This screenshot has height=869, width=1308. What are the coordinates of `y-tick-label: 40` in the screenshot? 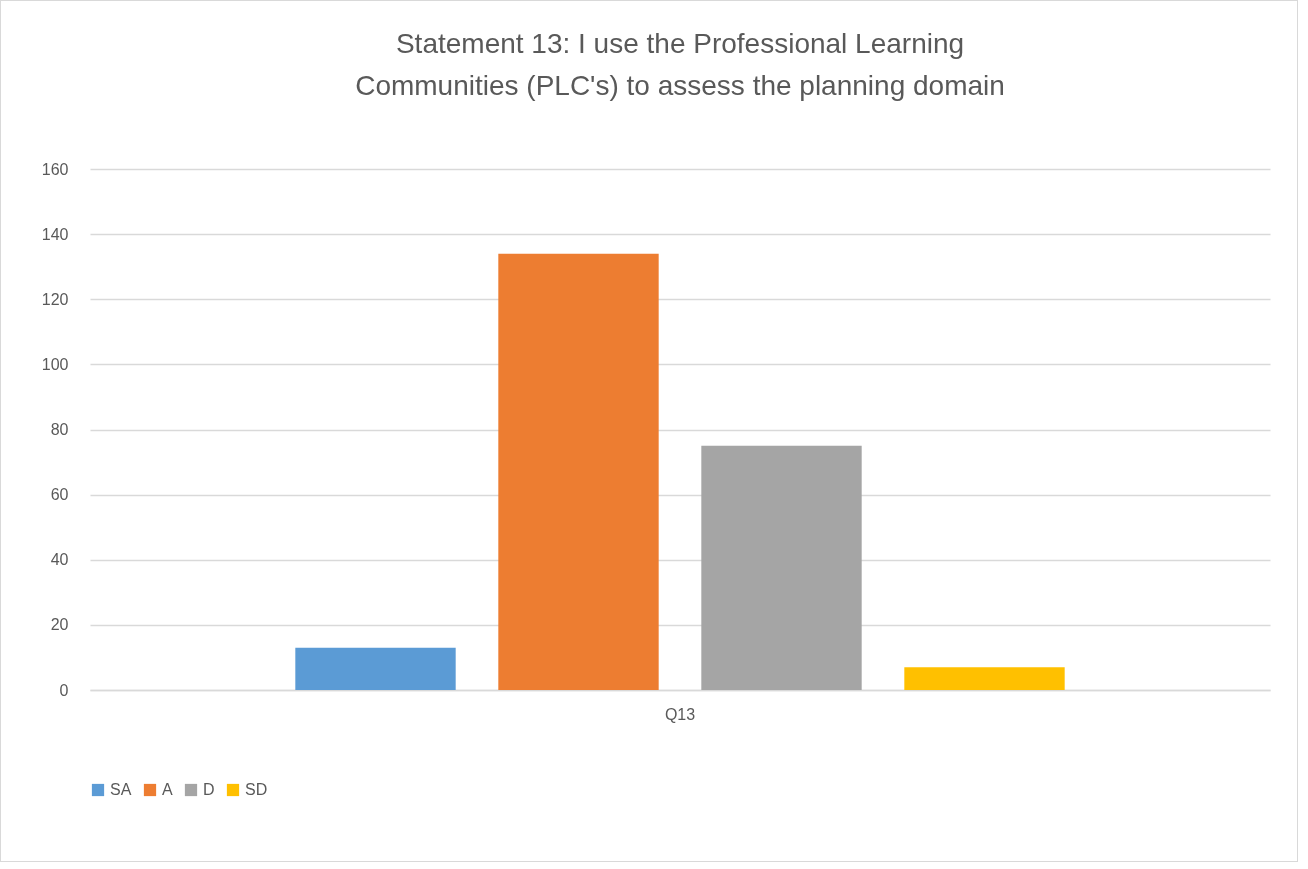 It's located at (59, 560).